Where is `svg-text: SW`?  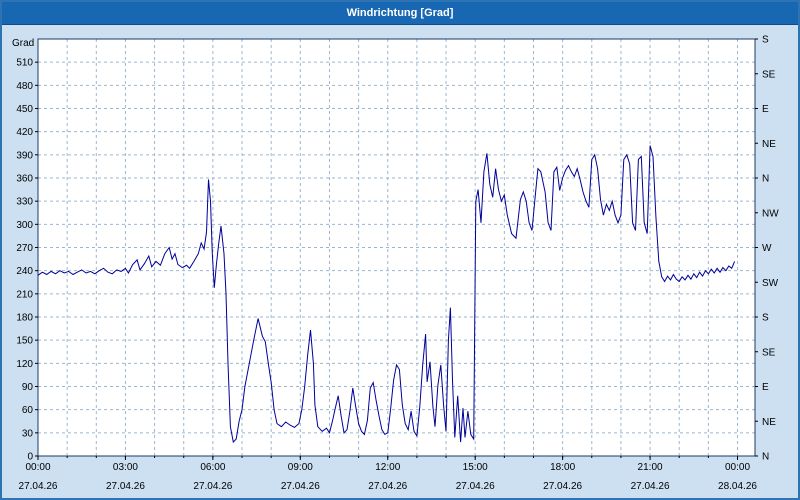
svg-text: SW is located at coordinates (770, 283).